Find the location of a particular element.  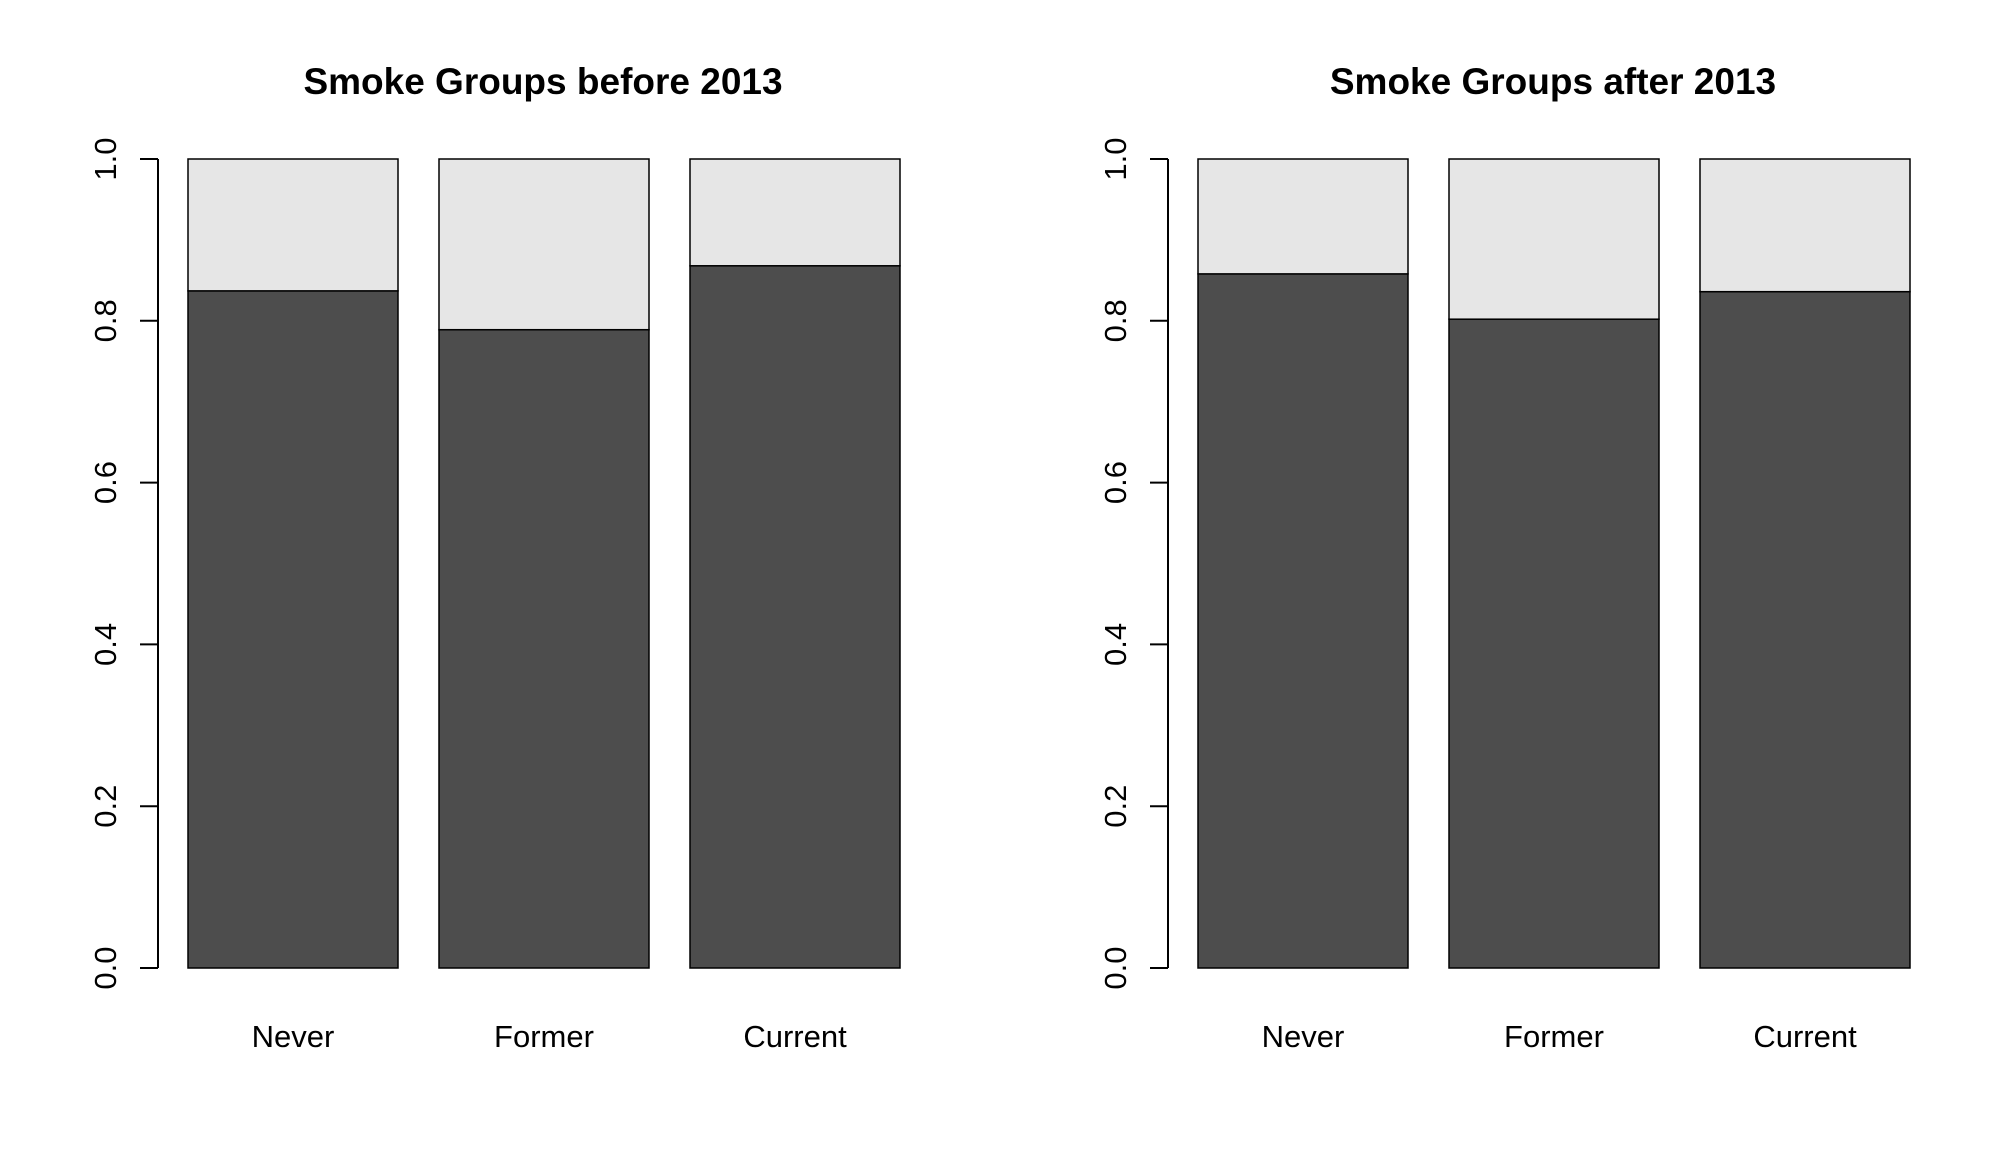

chart-title: Smoke Groups after 2013 is located at coordinates (1553, 81).